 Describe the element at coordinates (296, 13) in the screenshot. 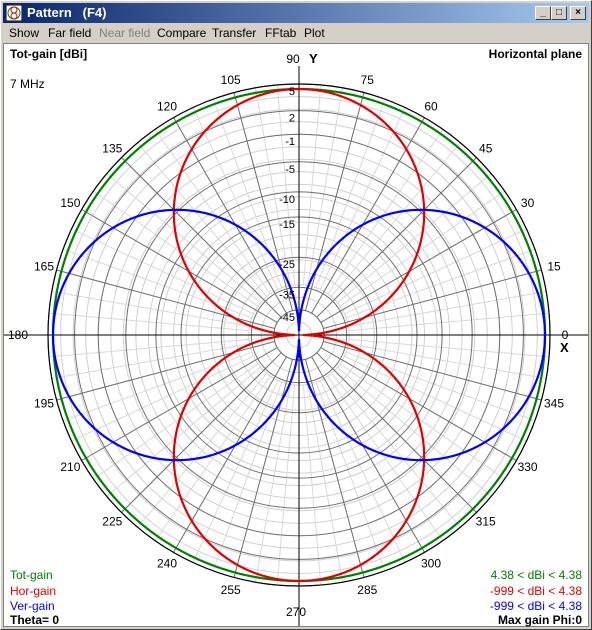

I see `title-bar: Pattern (F4) _ □ ×` at that location.